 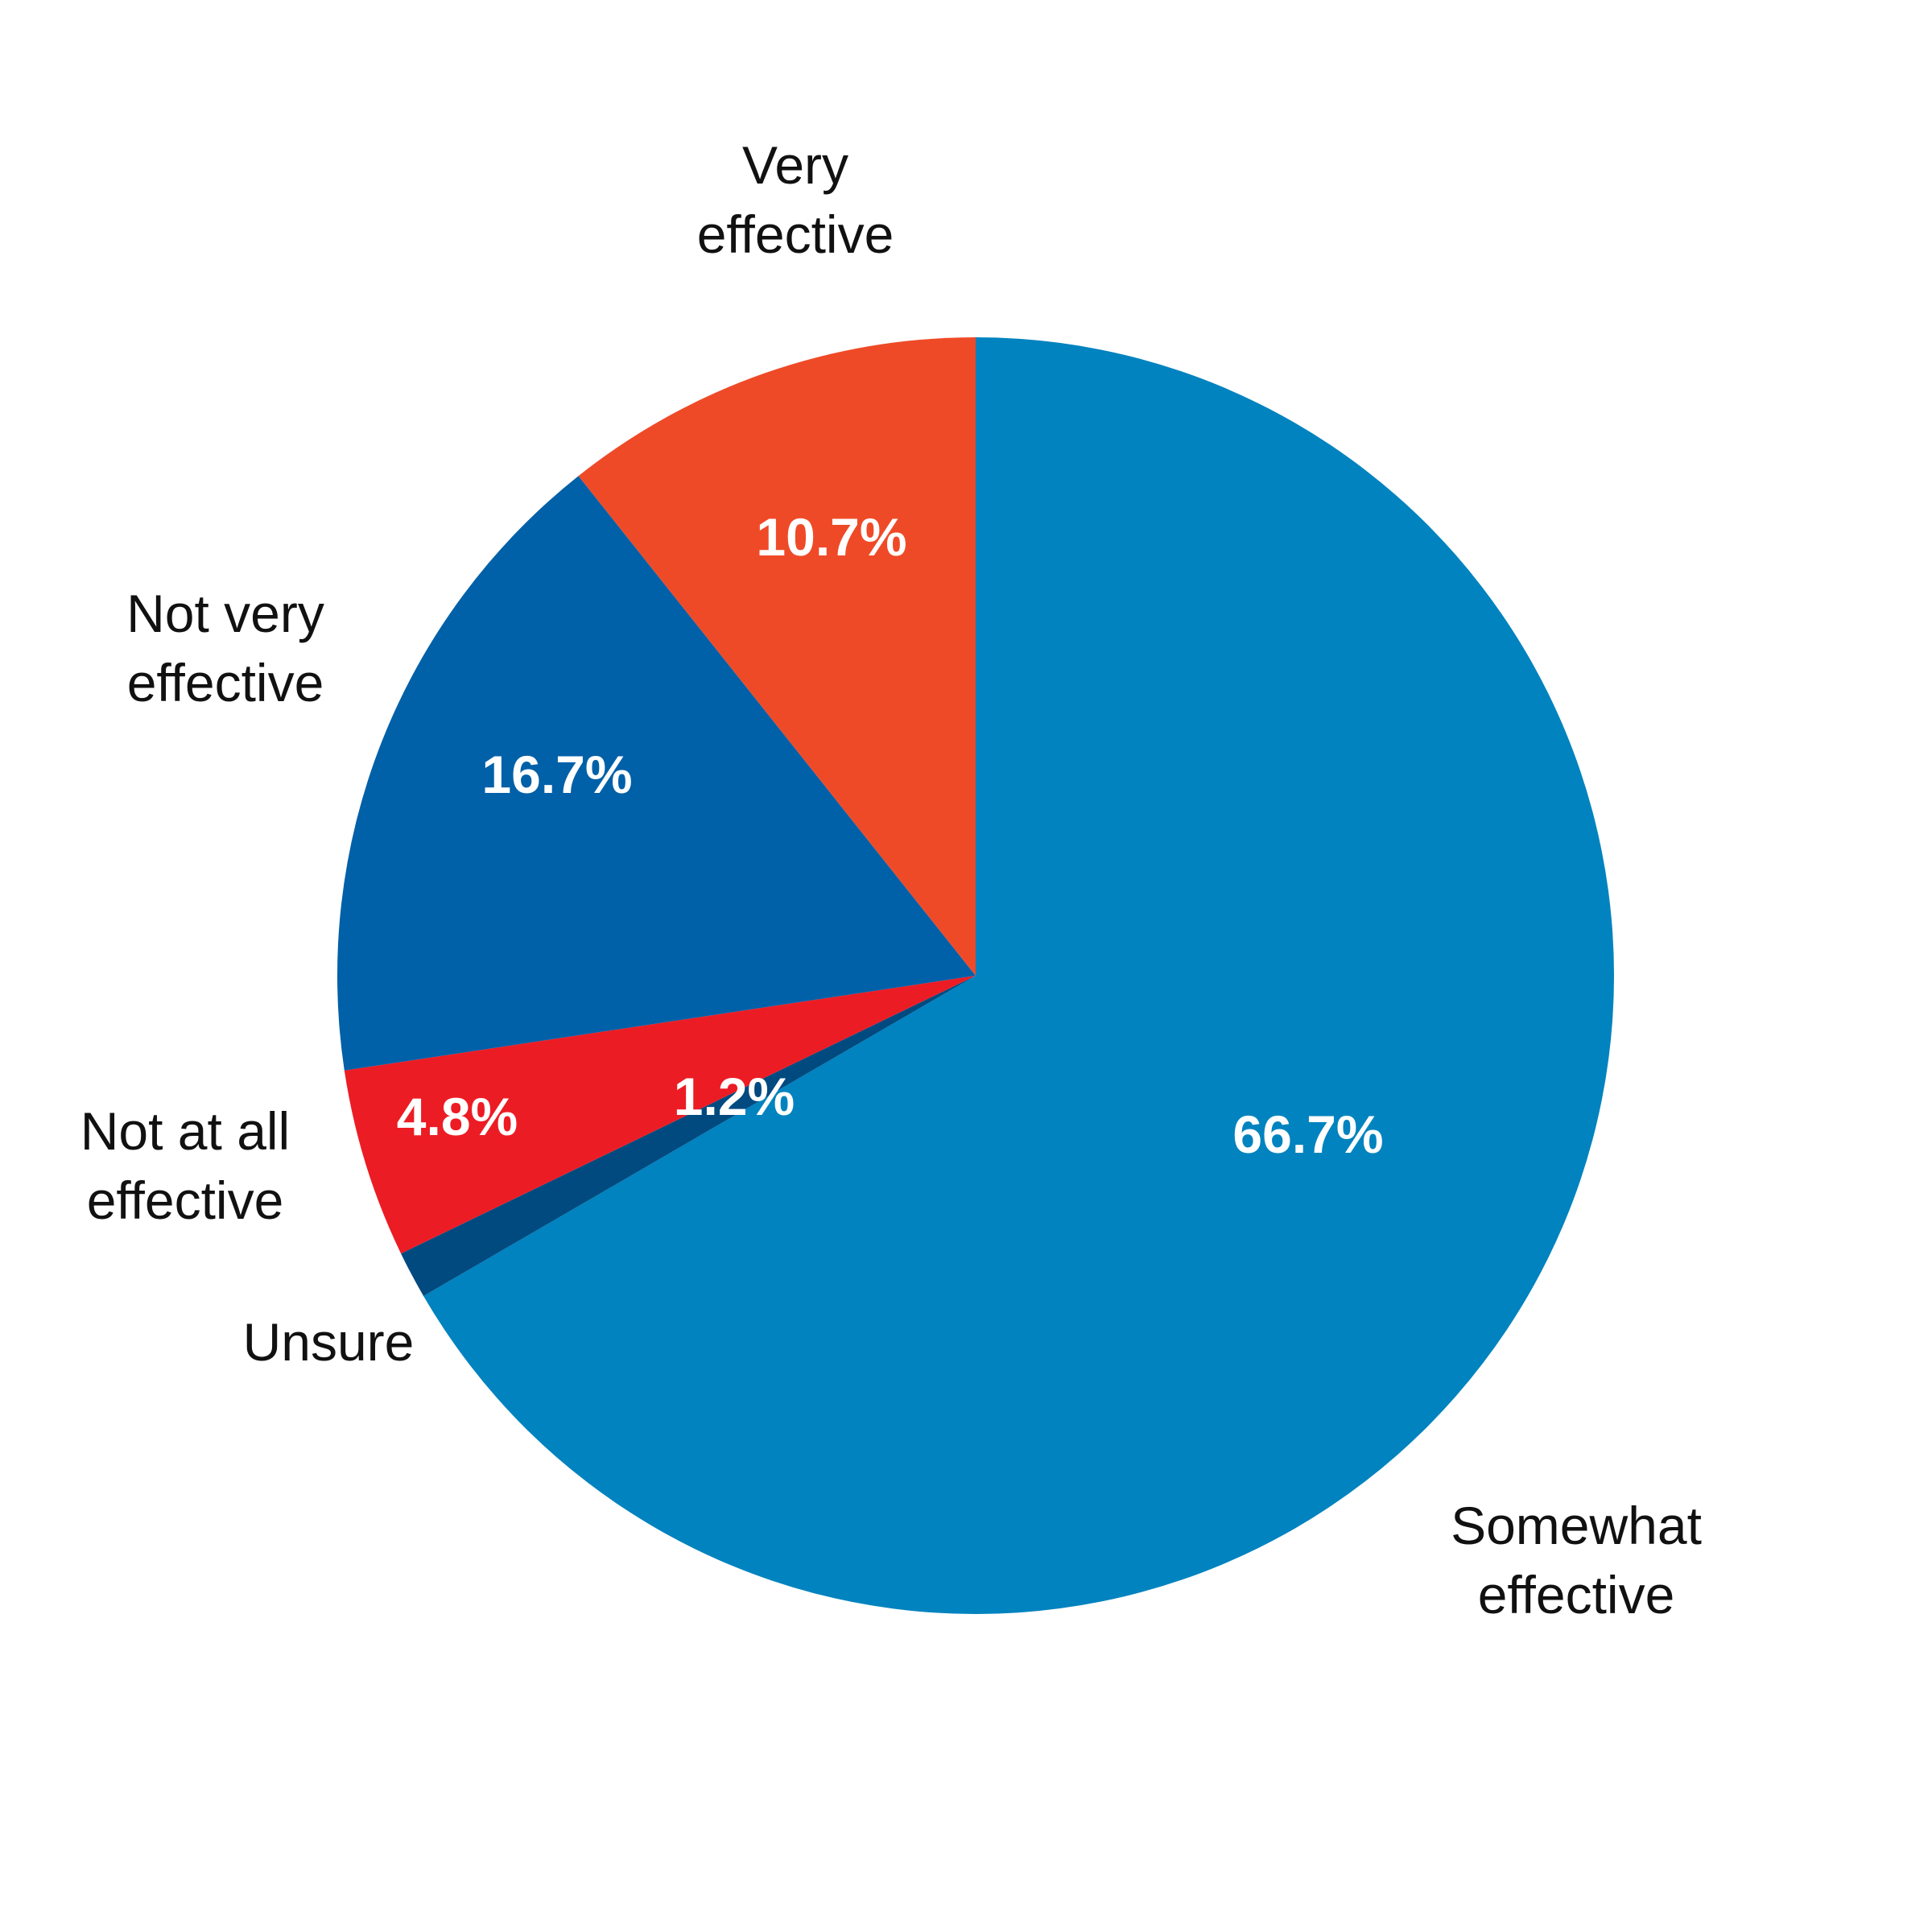 What do you see at coordinates (185, 1131) in the screenshot?
I see `category-label-line: Not at all` at bounding box center [185, 1131].